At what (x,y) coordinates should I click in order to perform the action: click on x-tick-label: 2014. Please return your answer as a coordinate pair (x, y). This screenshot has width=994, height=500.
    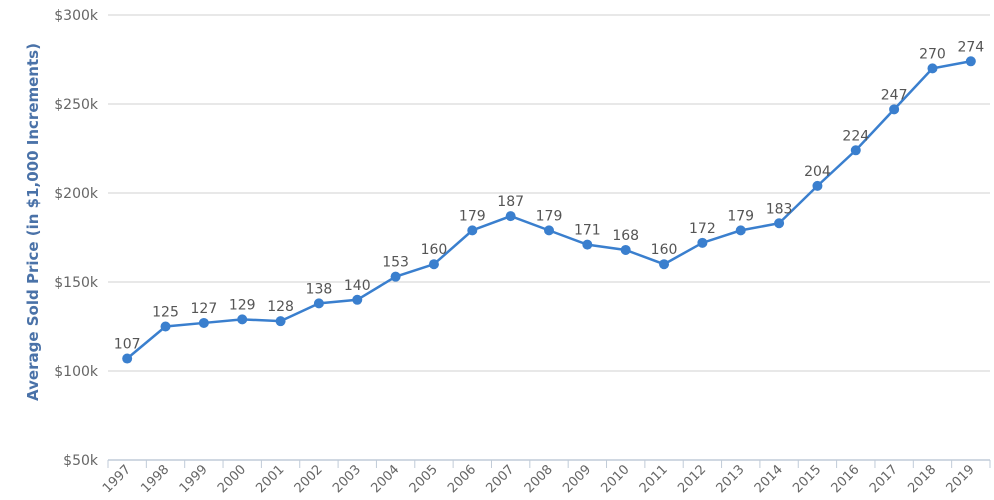
    Looking at the image, I should click on (769, 479).